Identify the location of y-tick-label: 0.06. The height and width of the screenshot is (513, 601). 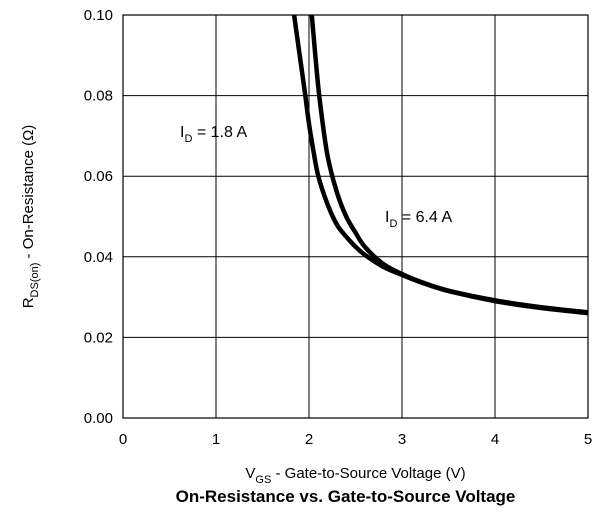
(98, 176).